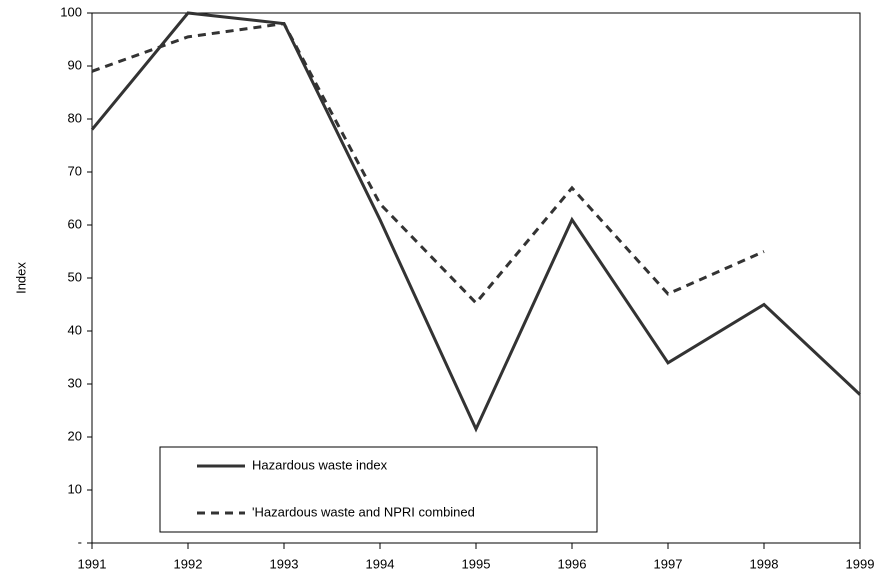  What do you see at coordinates (75, 223) in the screenshot?
I see `y-tick-label: 60` at bounding box center [75, 223].